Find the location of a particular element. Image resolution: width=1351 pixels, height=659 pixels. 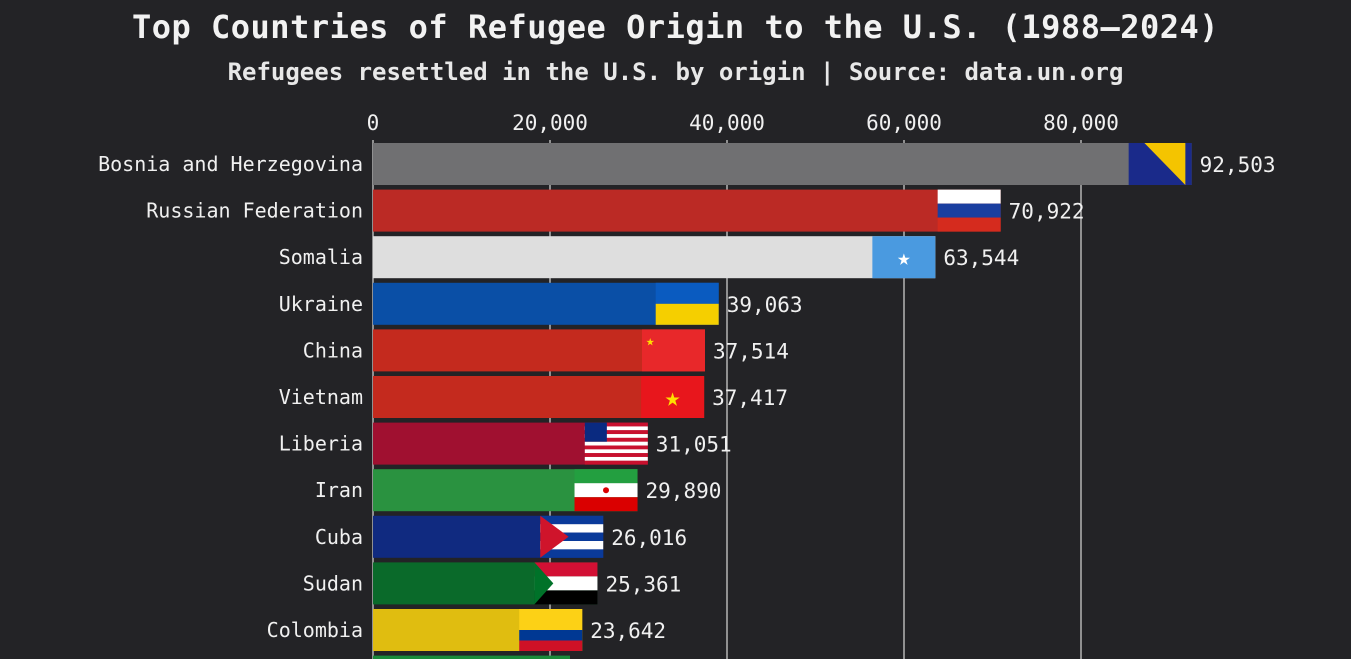

vietnam-flag-icon: ★ is located at coordinates (673, 397).